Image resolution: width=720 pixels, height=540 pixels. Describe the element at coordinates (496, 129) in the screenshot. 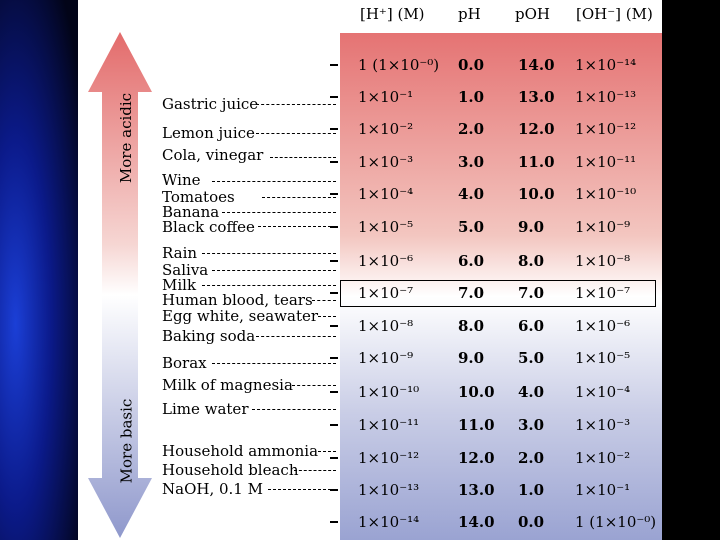

I see `table-row: 1×10⁻² 2.0 12.0 1×10⁻¹²` at that location.